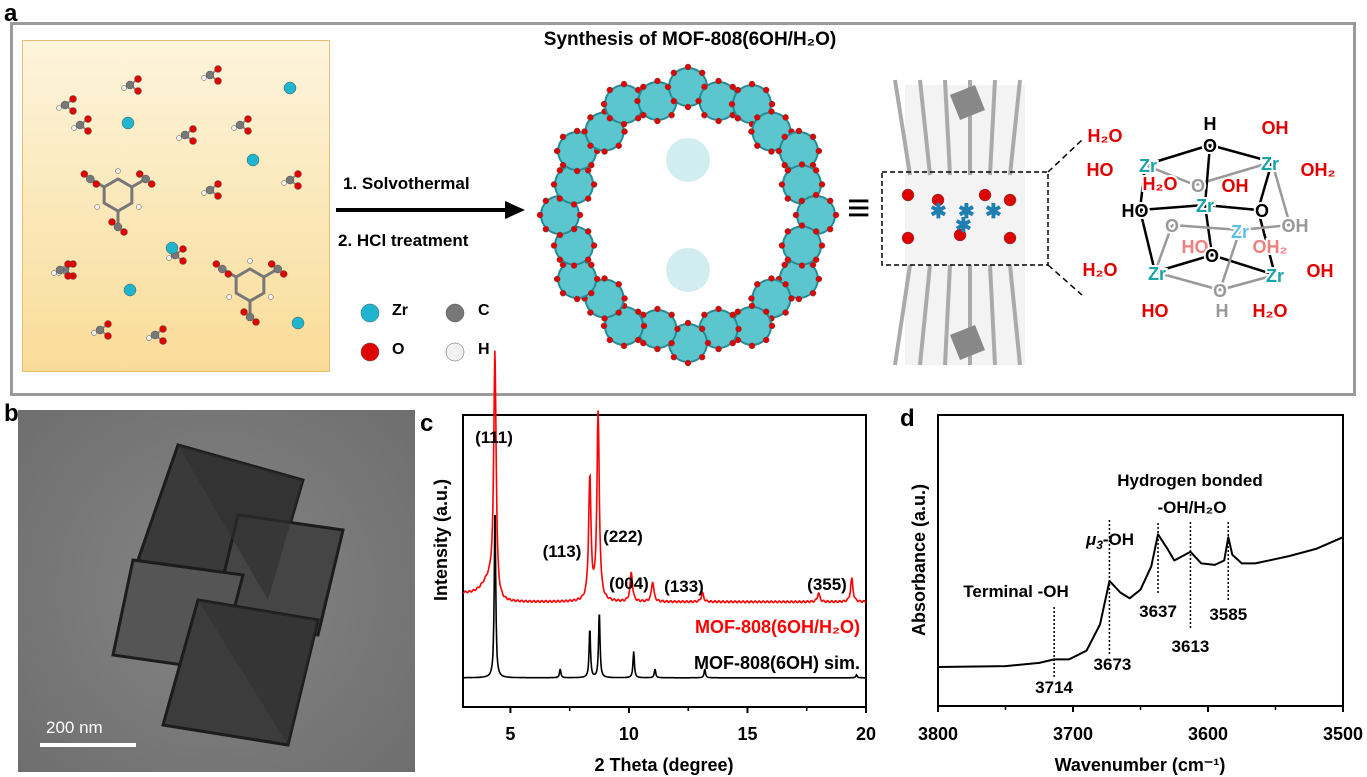 The height and width of the screenshot is (777, 1367). Describe the element at coordinates (1212, 256) in the screenshot. I see `mu3-o: O` at that location.